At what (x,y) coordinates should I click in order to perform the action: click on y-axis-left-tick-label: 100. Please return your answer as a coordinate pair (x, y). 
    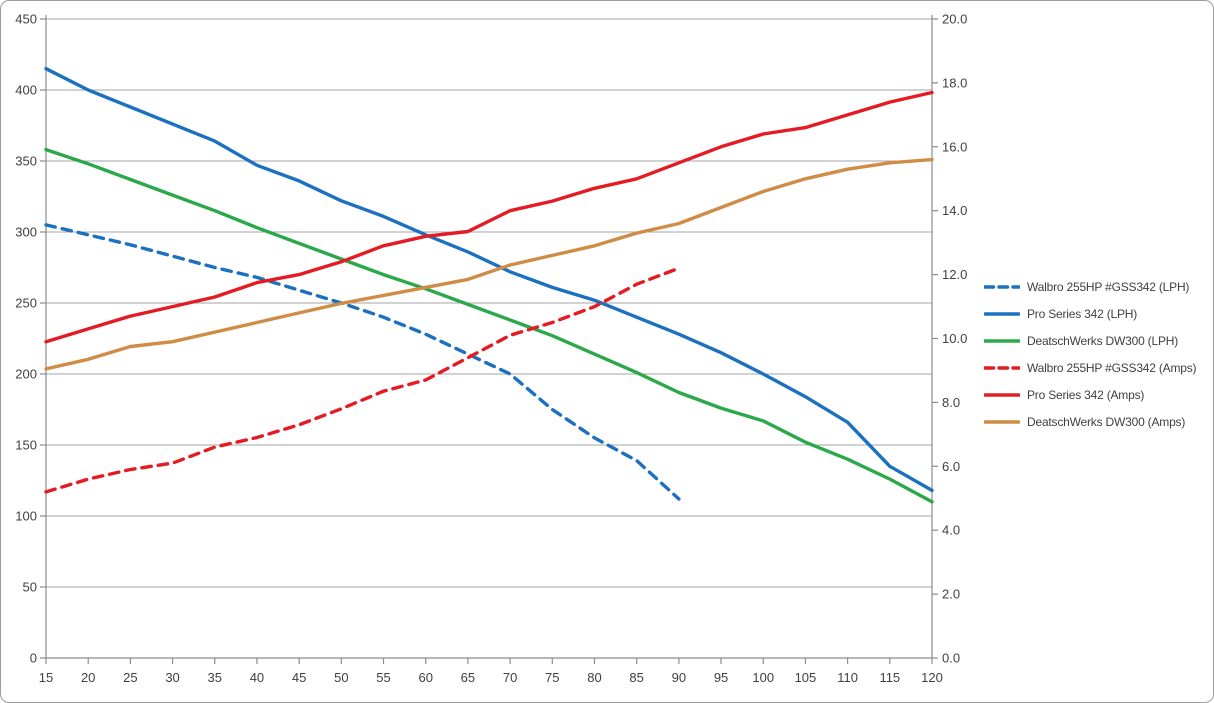
    Looking at the image, I should click on (26, 516).